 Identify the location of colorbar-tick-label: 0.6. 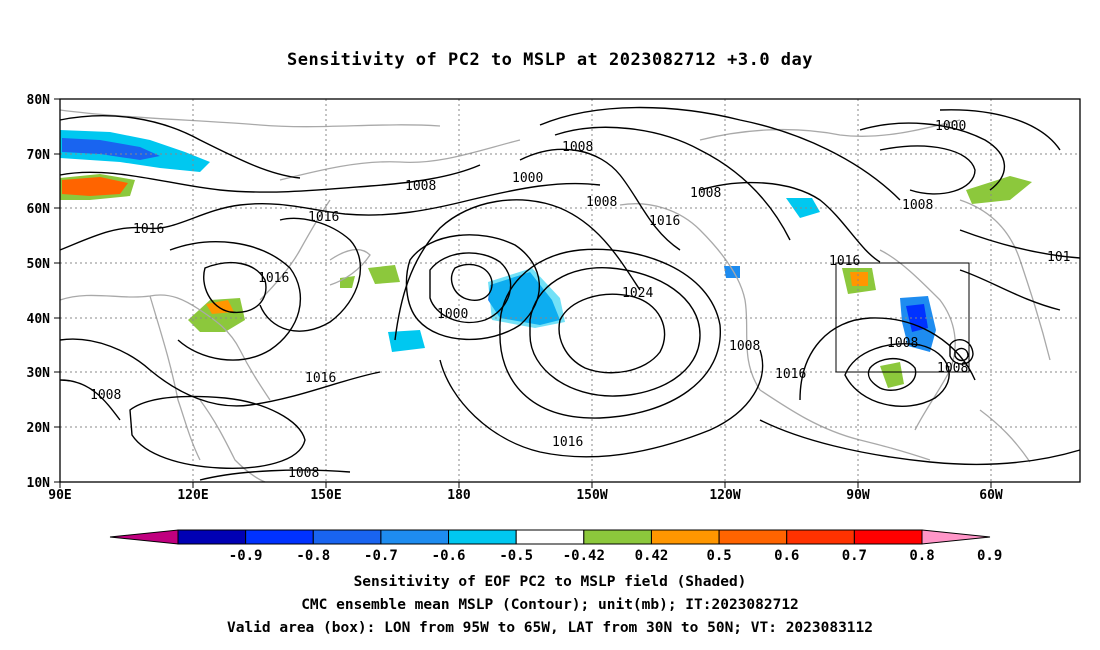
(786, 556).